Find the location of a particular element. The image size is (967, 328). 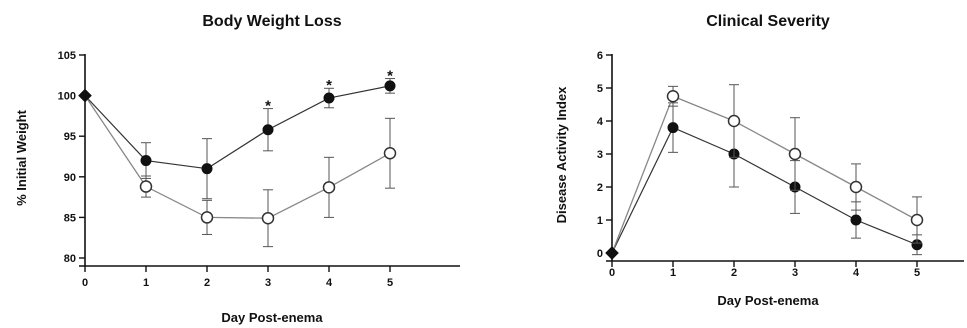

y-tick-label: 1 is located at coordinates (600, 221).